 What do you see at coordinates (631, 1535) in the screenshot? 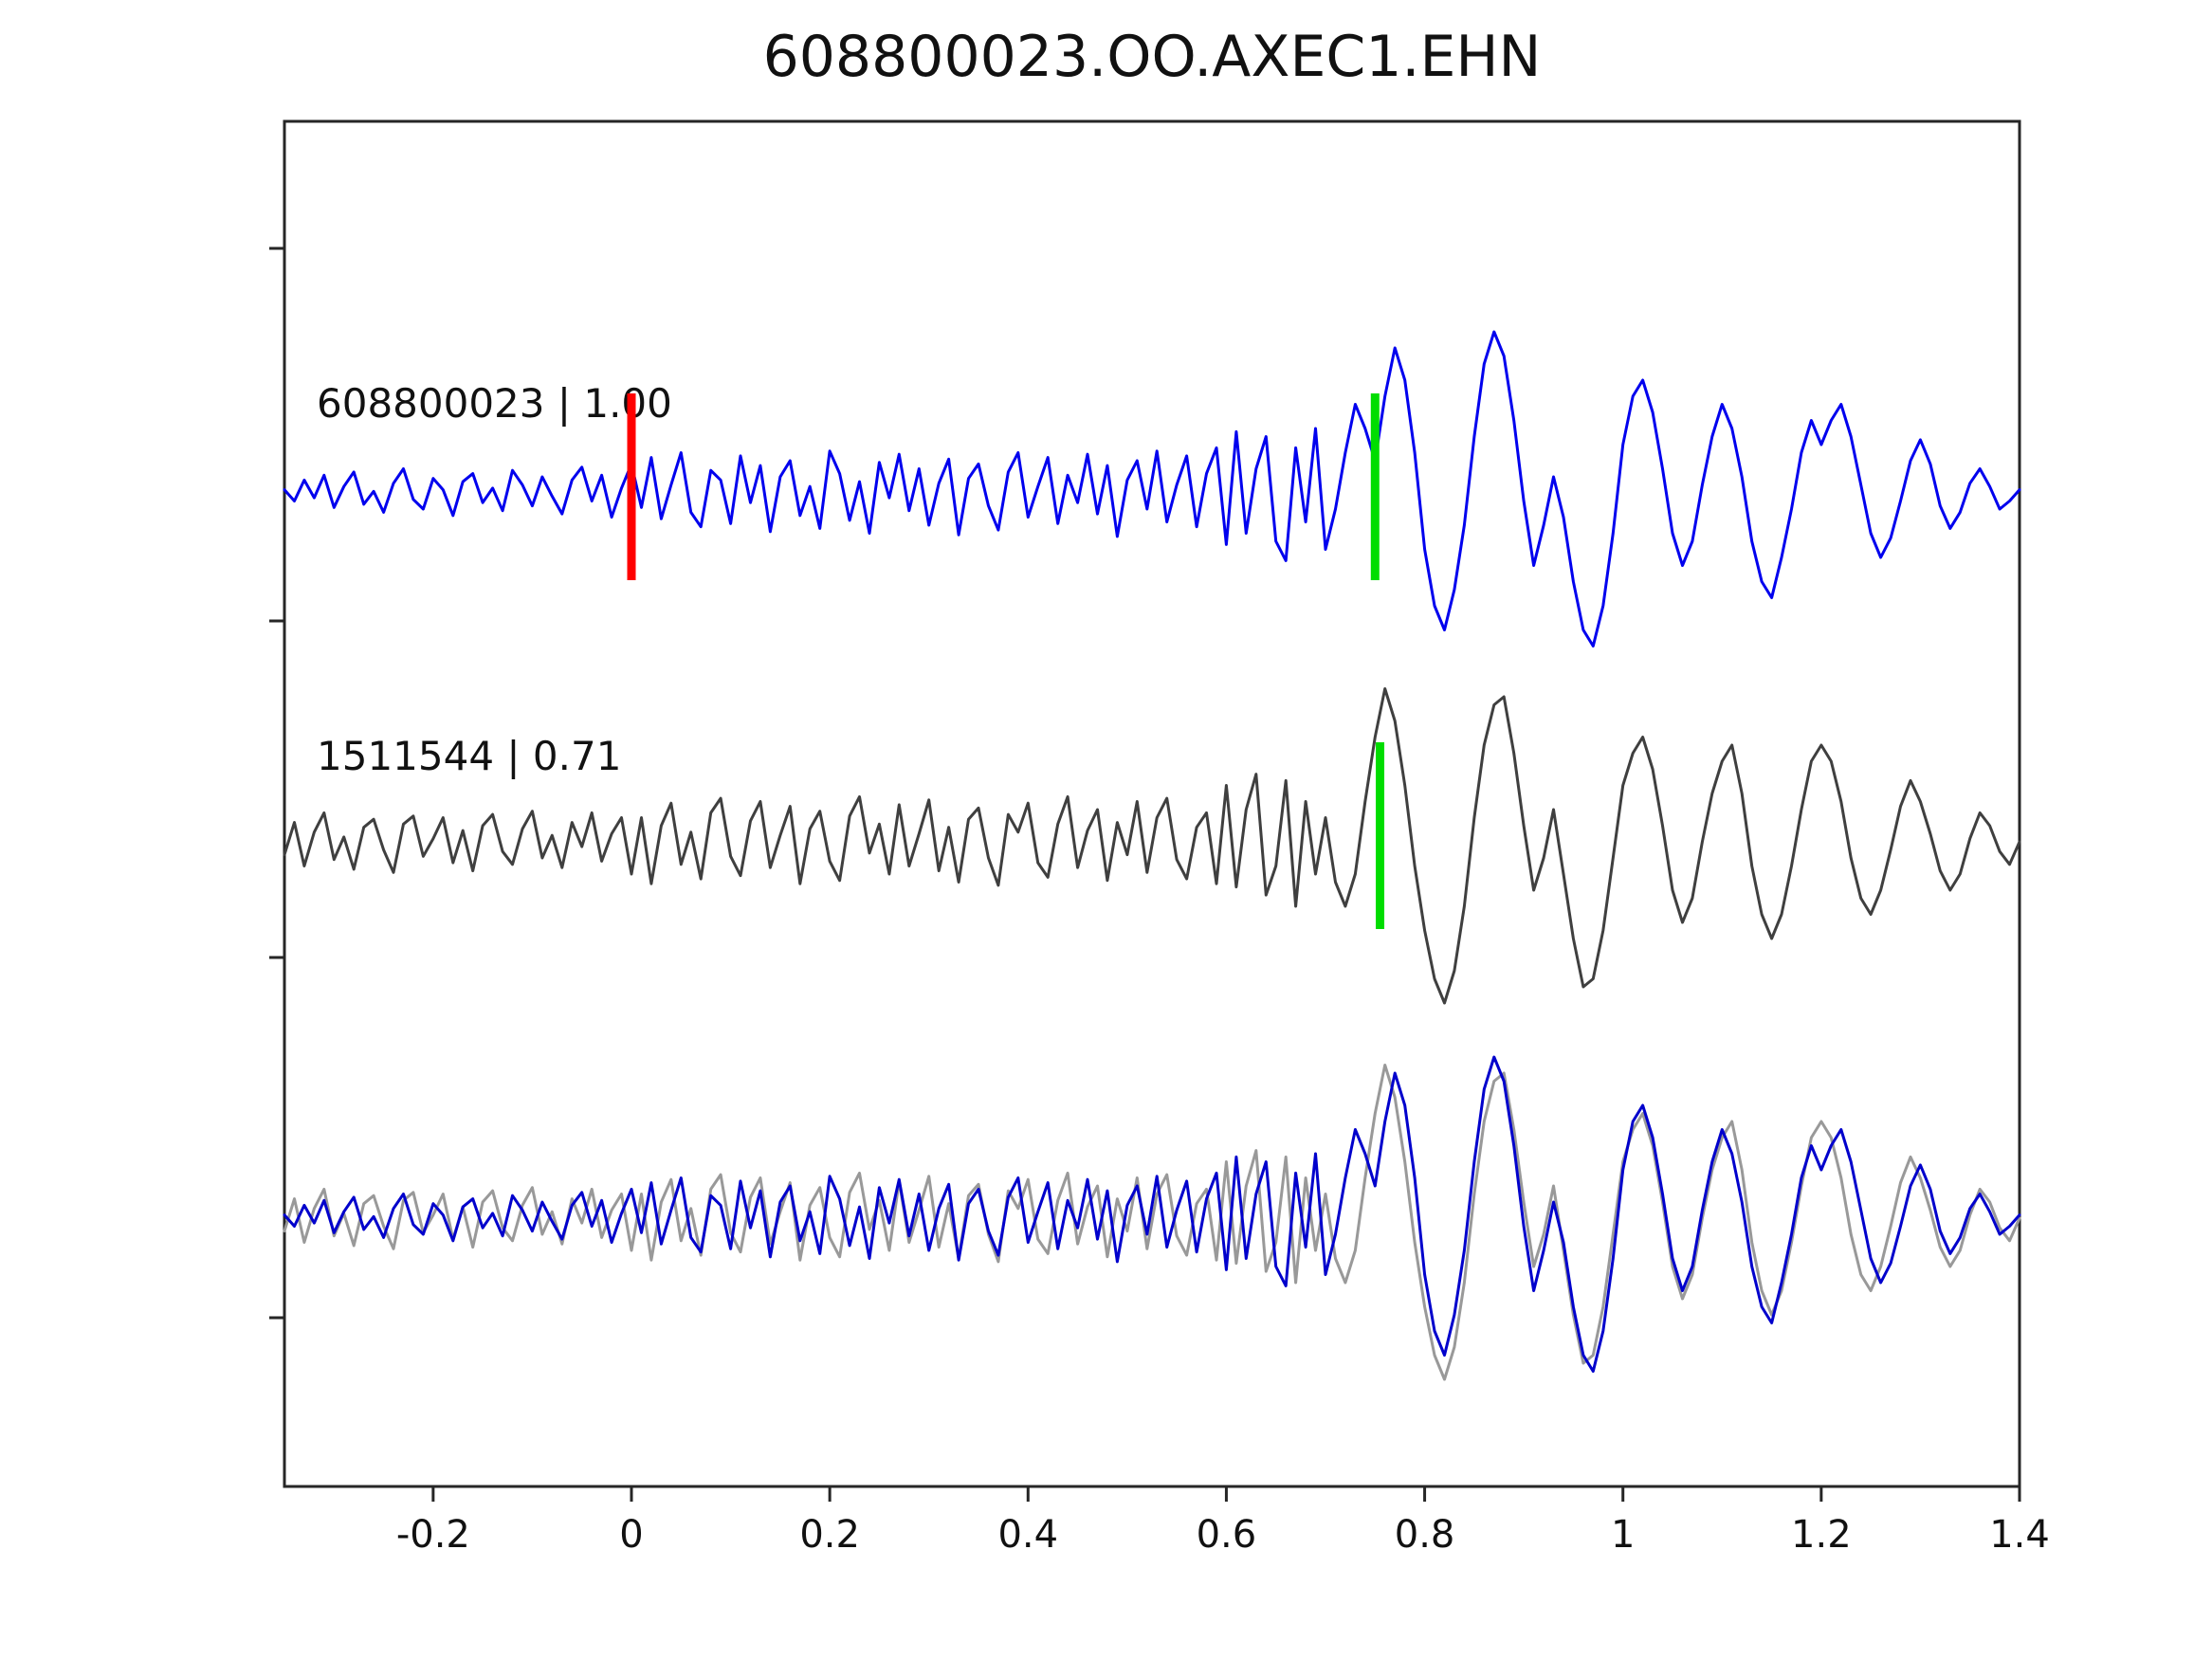
I see `x-tick-label: 0` at bounding box center [631, 1535].